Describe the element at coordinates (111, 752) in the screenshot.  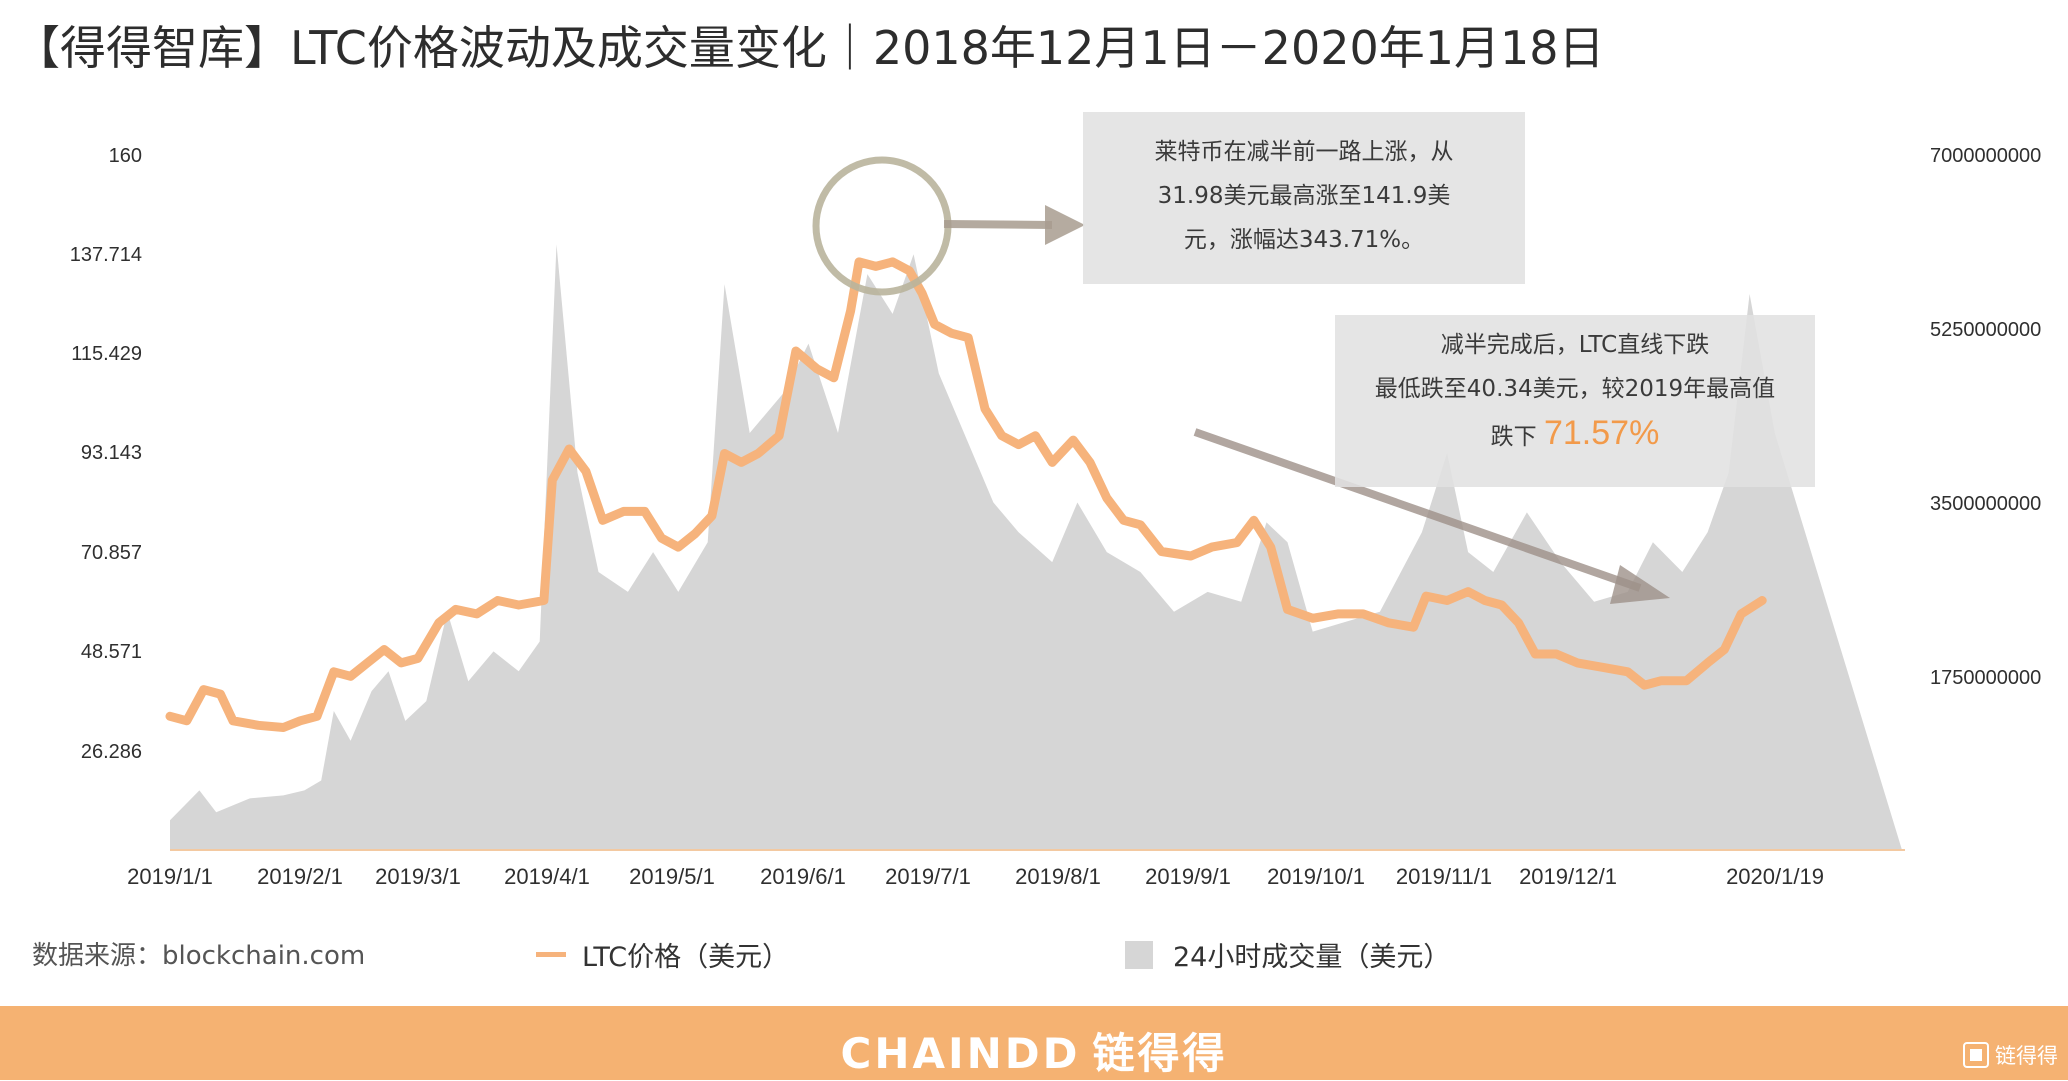
I see `y-left-tick-label: 26.286` at that location.